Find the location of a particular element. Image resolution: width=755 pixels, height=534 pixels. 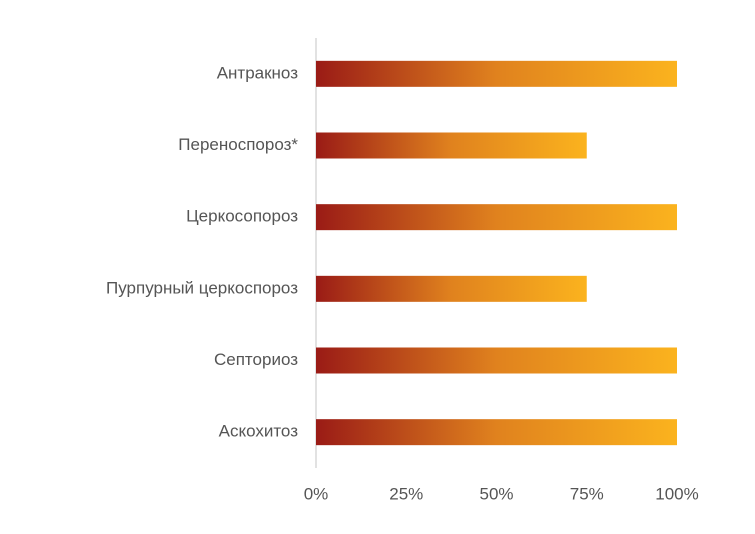

y-tick-label: Церкосопороз is located at coordinates (242, 216).